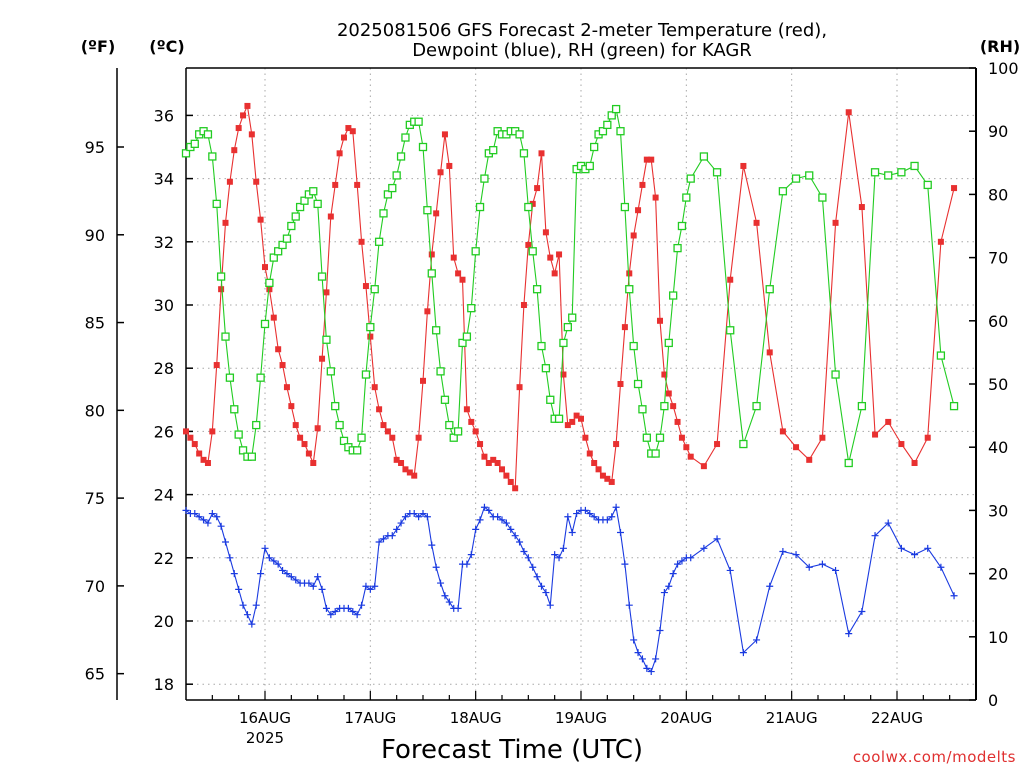 The height and width of the screenshot is (768, 1024). What do you see at coordinates (581, 718) in the screenshot?
I see `x-tick-label: 19AUG` at bounding box center [581, 718].